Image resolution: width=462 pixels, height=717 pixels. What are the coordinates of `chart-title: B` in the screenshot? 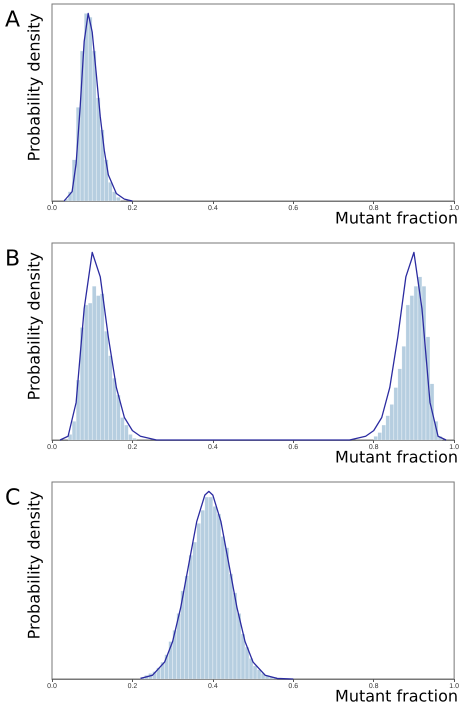 It's located at (12, 259).